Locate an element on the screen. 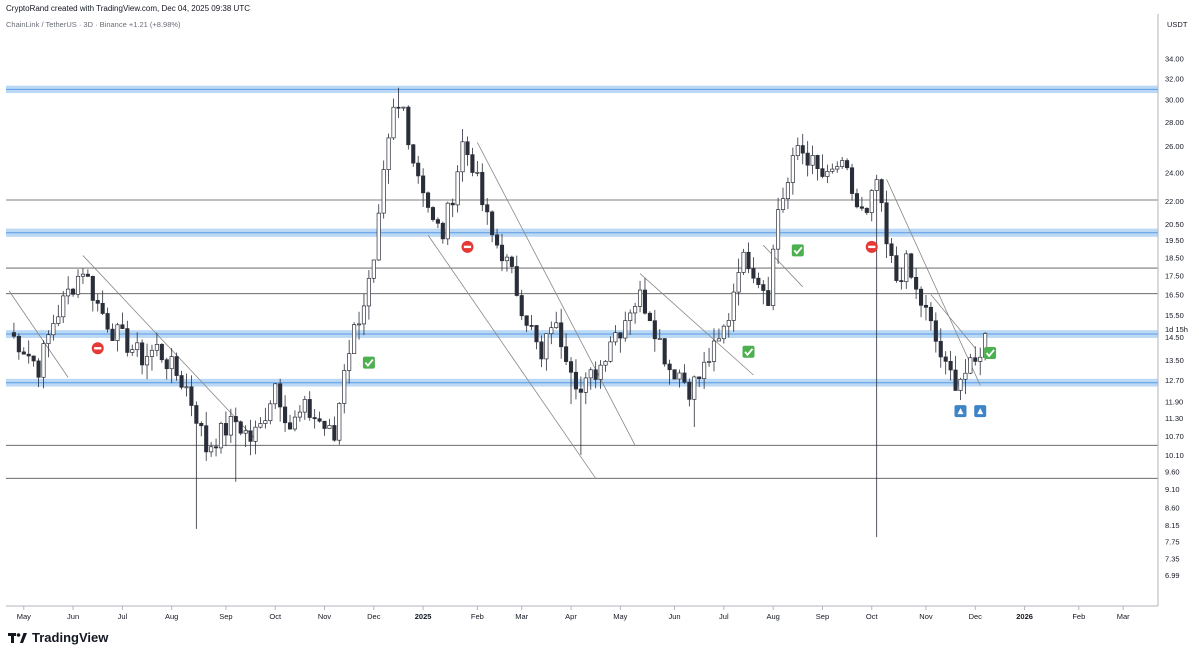  time-tick-label: Dec is located at coordinates (976, 616).